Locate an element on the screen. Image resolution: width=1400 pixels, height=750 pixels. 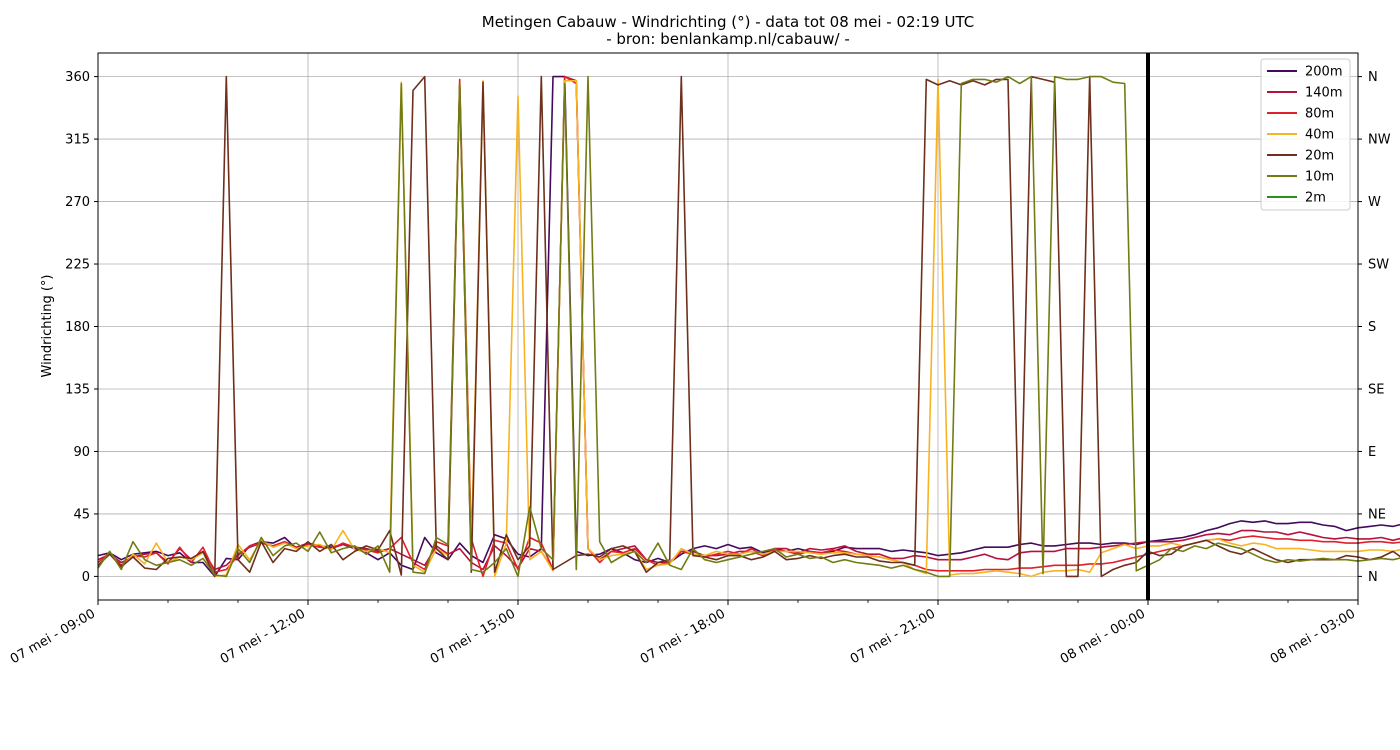
y2-tick-label: S is located at coordinates (1372, 327).